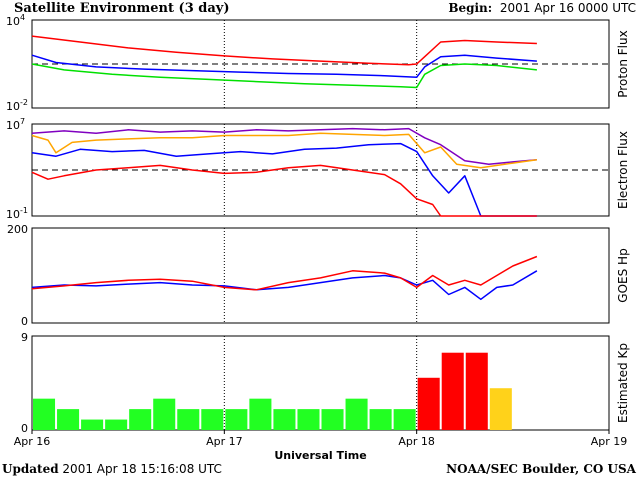  I want to click on series-line-green, so click(284, 76).